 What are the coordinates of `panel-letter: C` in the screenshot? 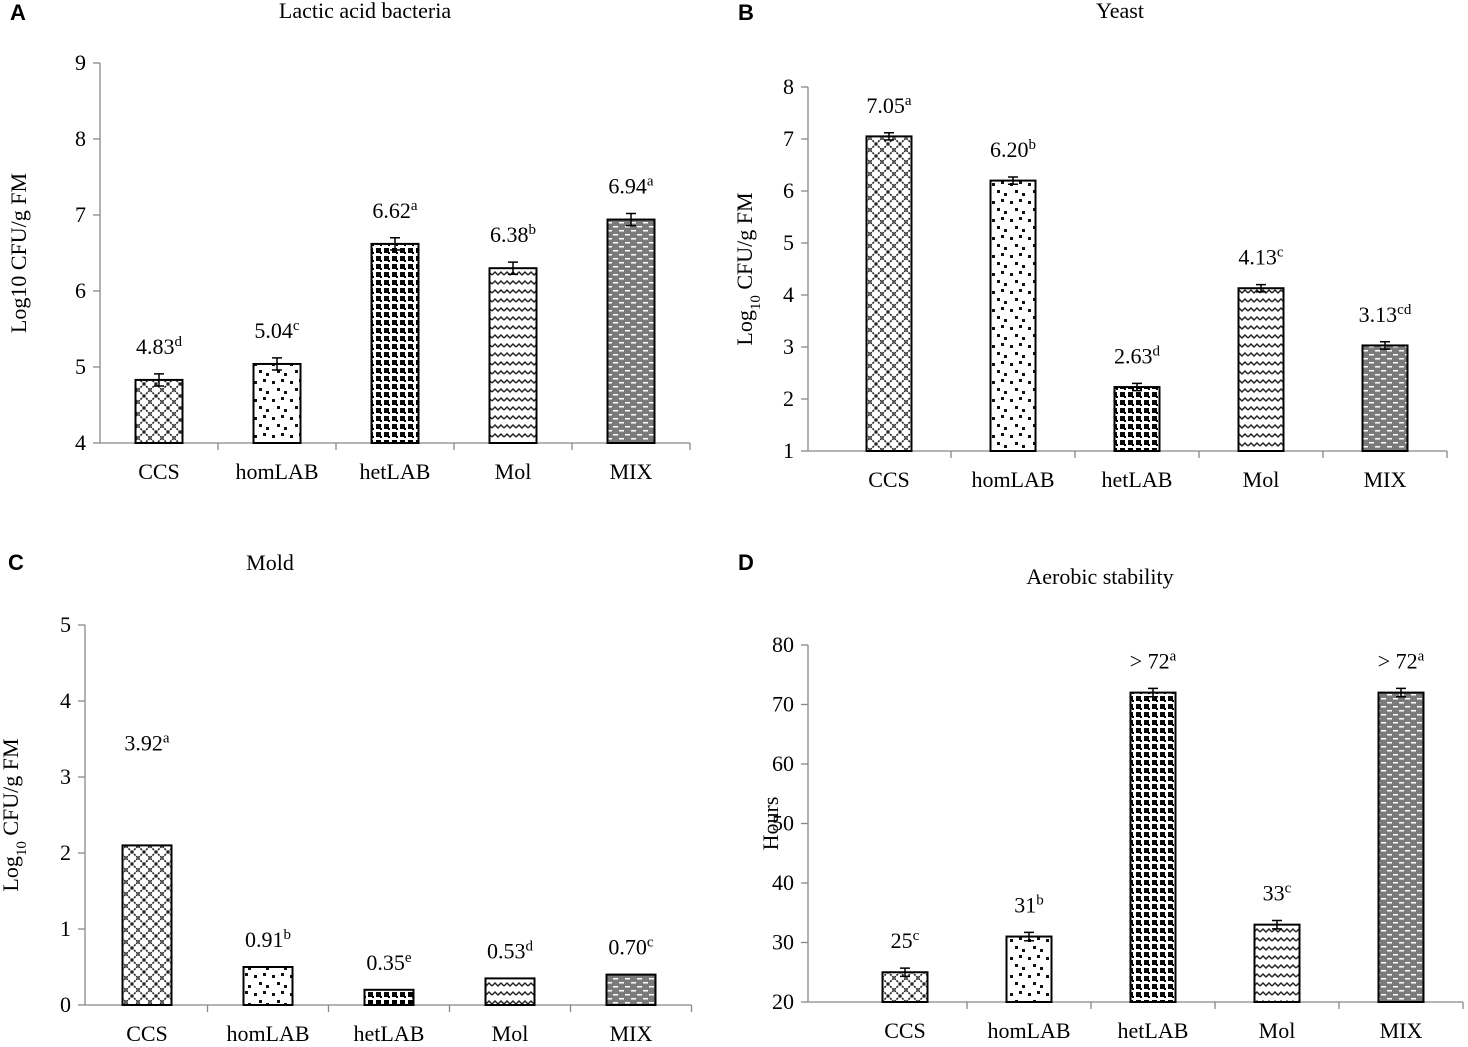 It's located at (16, 562).